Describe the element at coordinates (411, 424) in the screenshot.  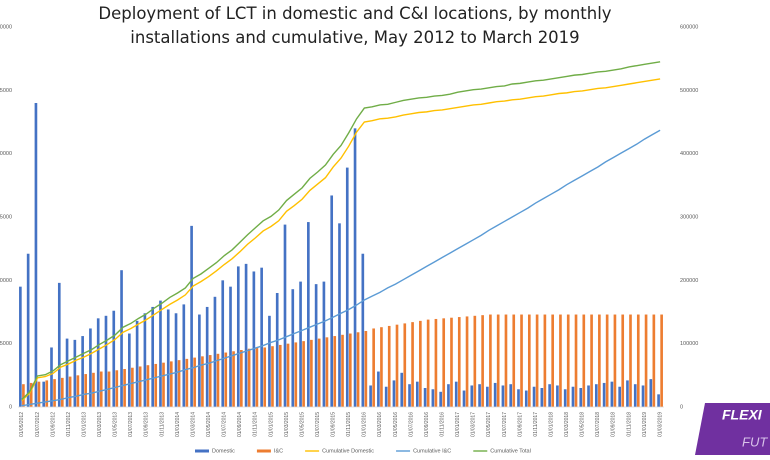
I see `x-tick-label: 01/07/2016` at that location.